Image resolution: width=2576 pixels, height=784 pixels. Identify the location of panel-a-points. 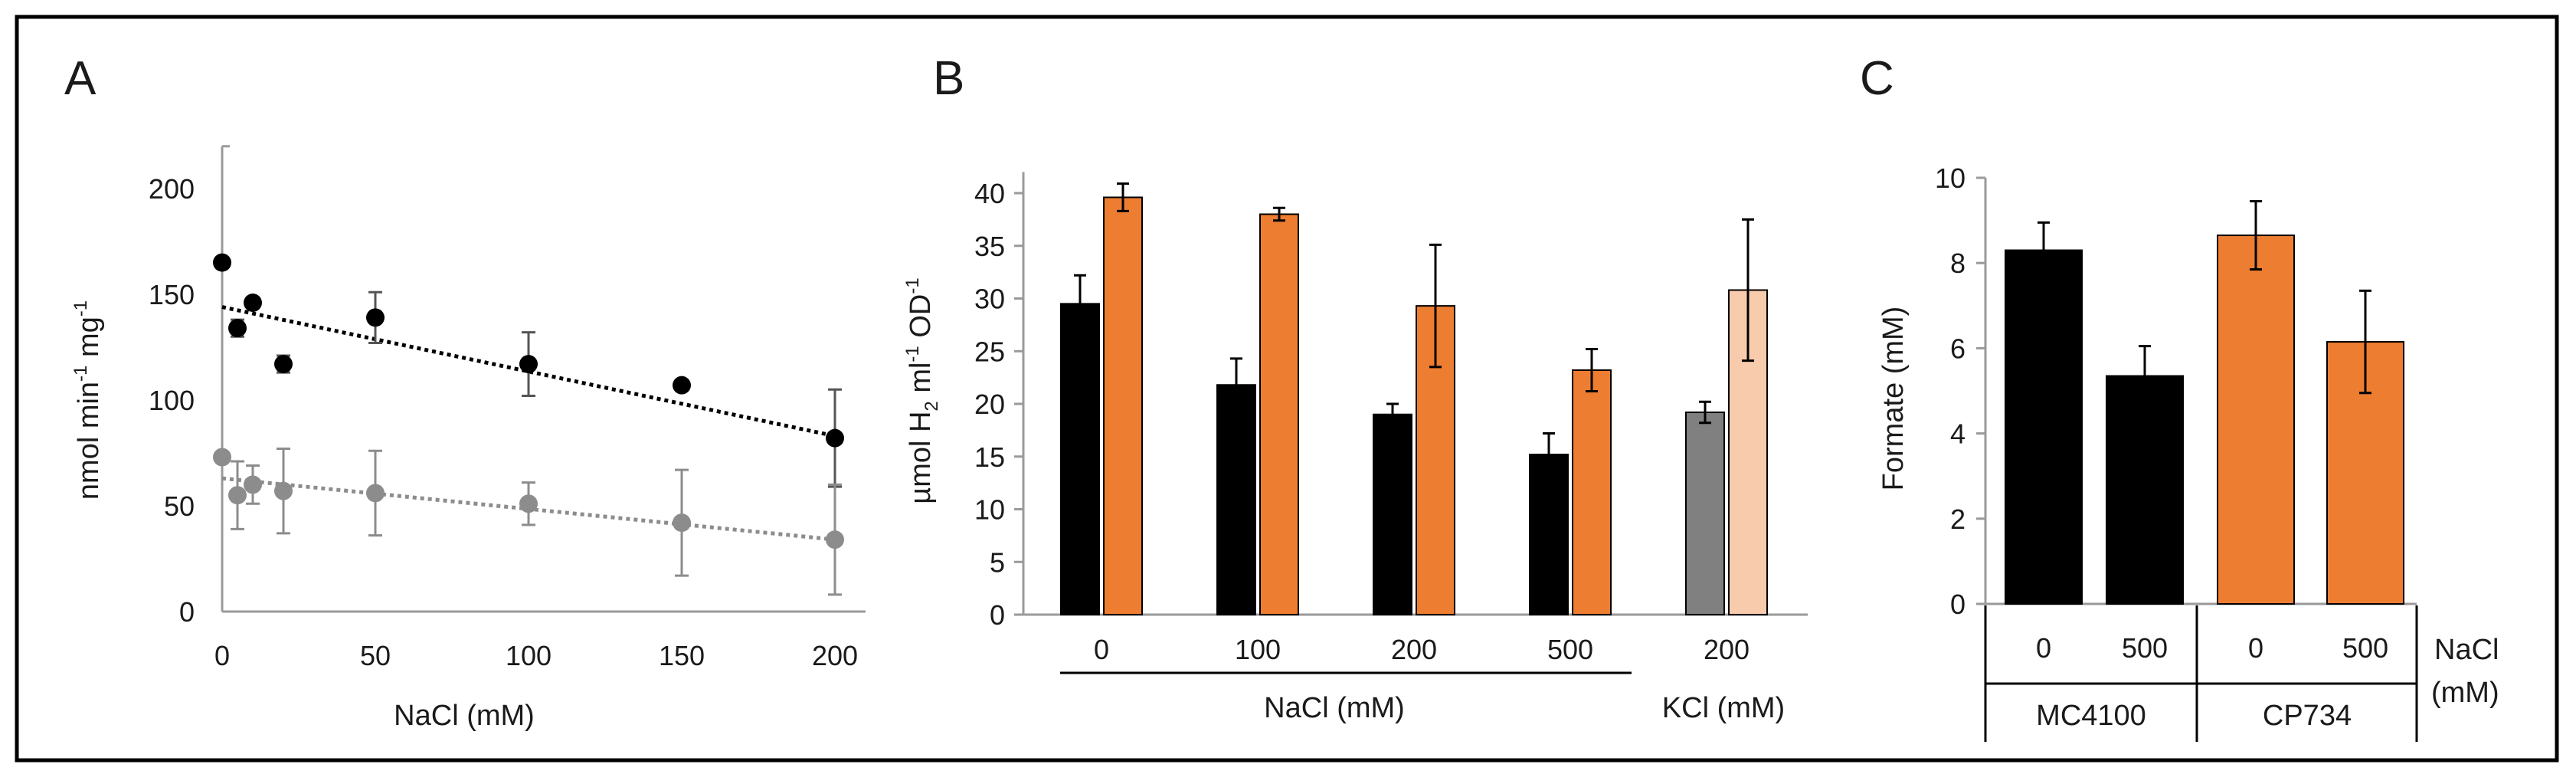
(528, 401).